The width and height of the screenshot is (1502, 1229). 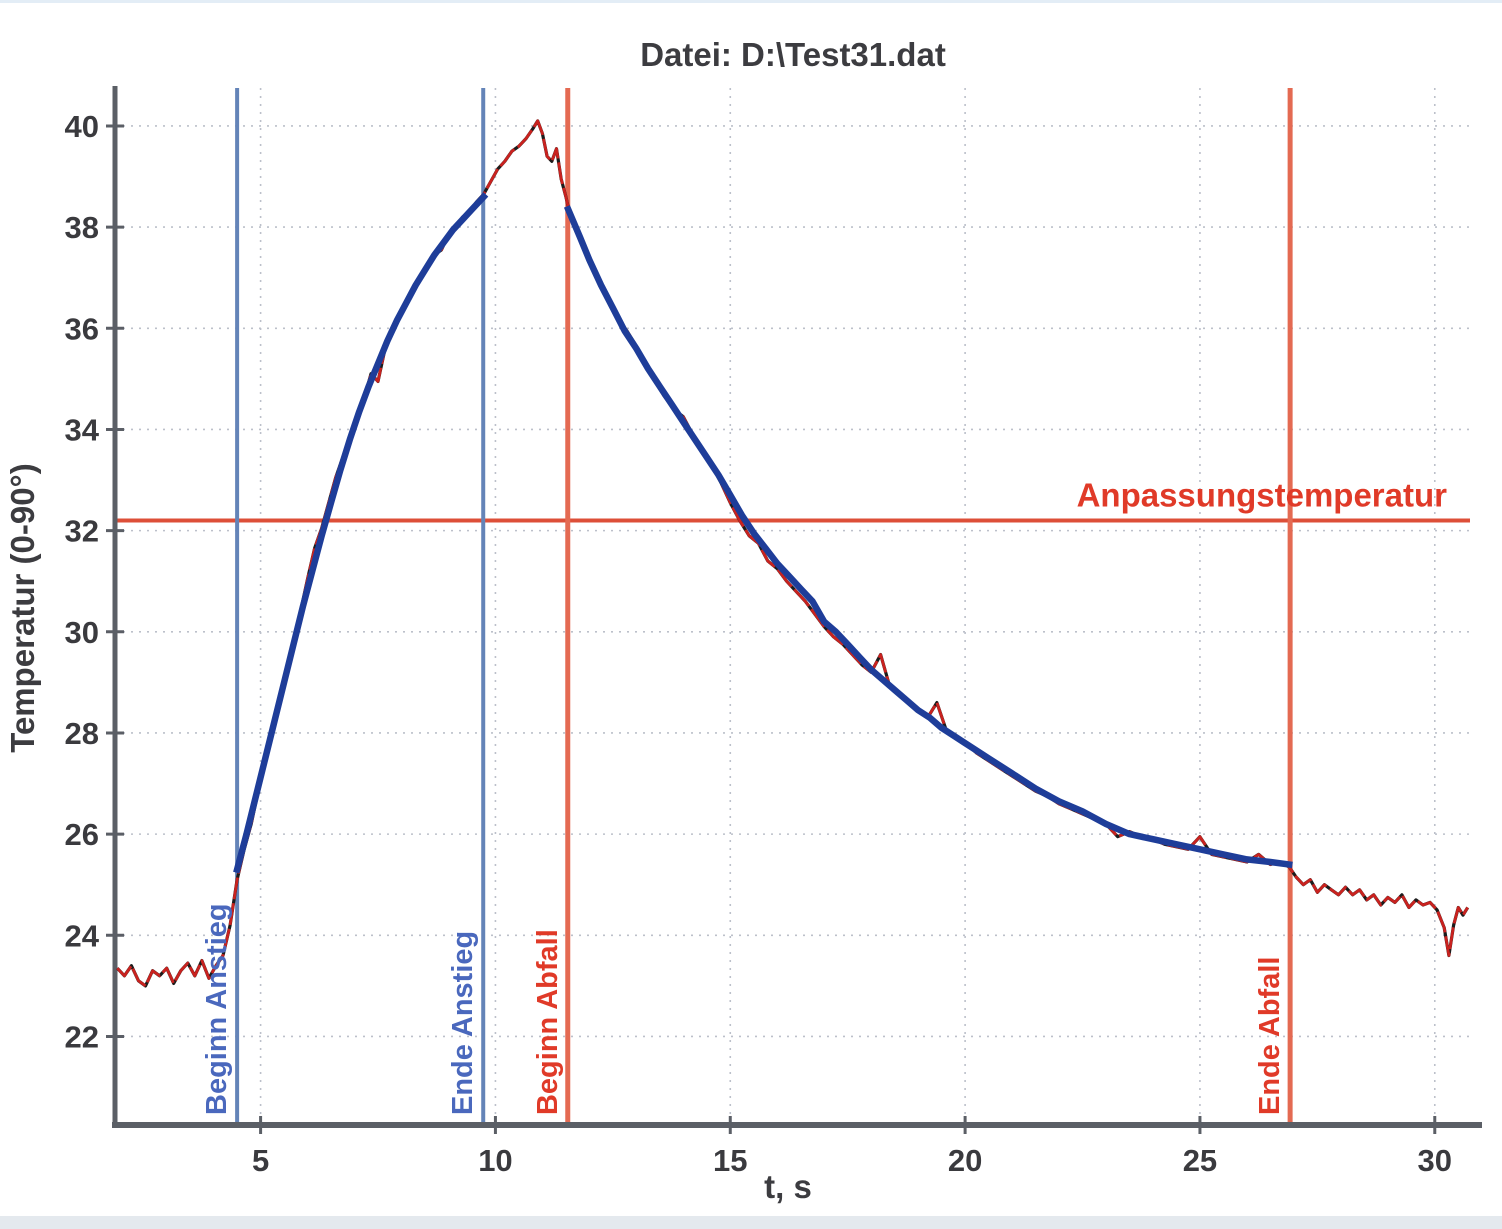 What do you see at coordinates (82, 429) in the screenshot?
I see `y-tick-label: 34` at bounding box center [82, 429].